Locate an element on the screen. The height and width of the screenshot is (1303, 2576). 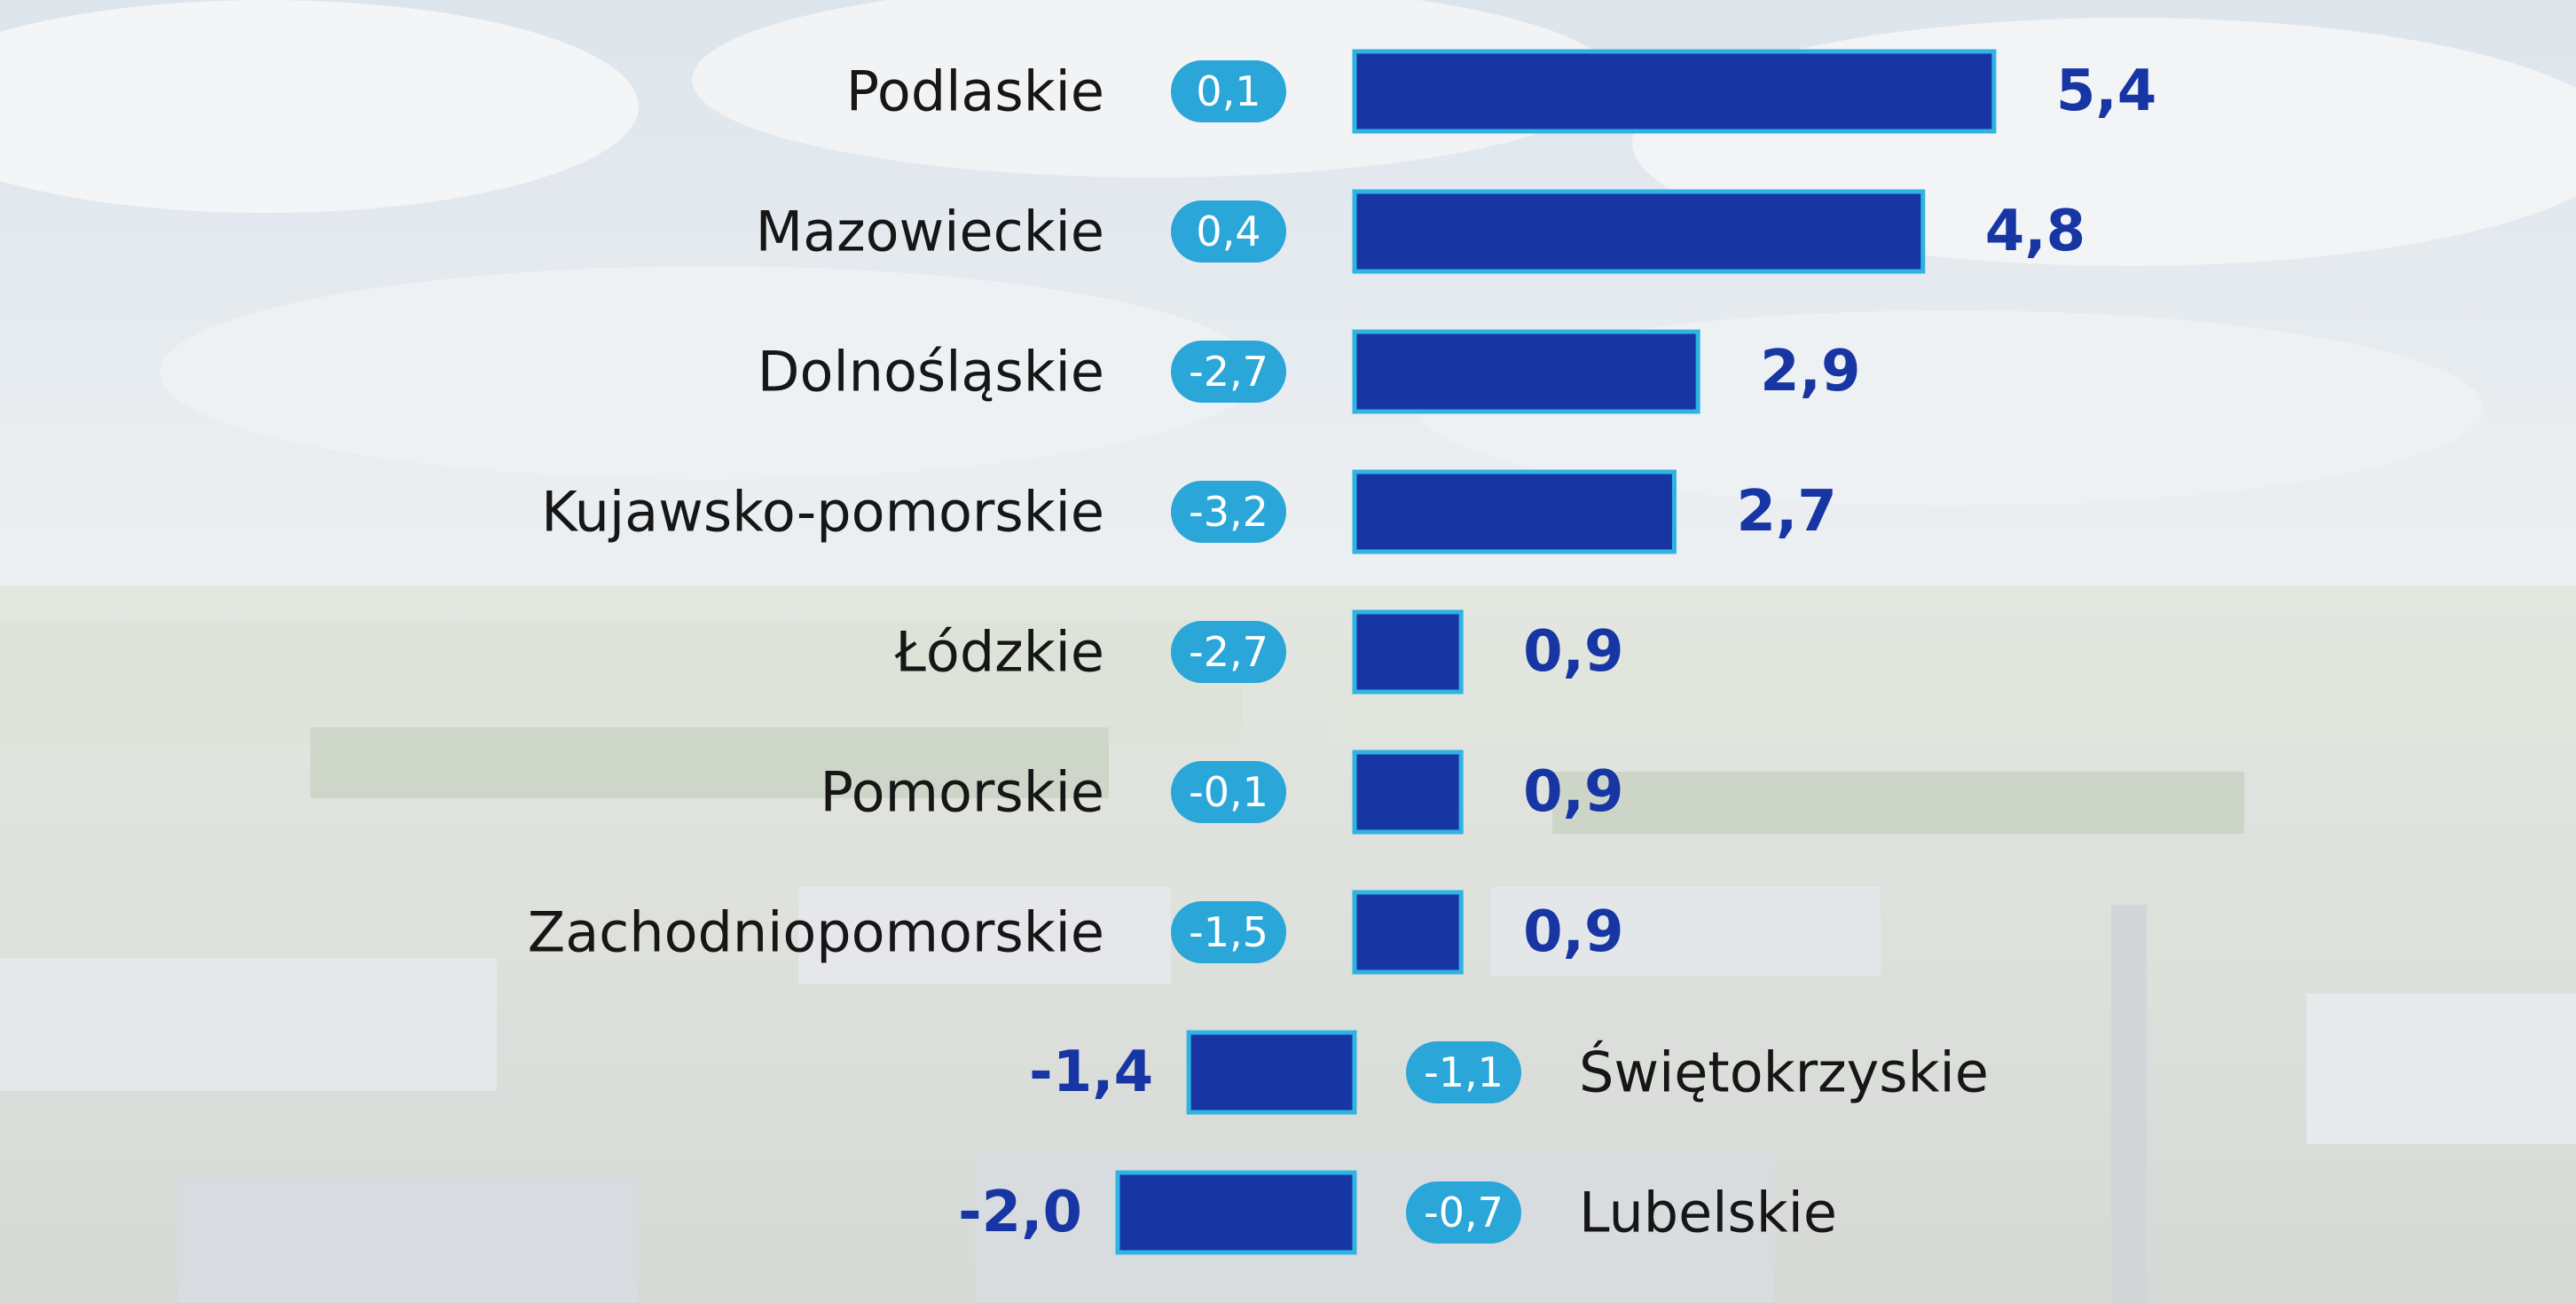
change-label-dolnos-la-skie: -2,7 is located at coordinates (1228, 372).